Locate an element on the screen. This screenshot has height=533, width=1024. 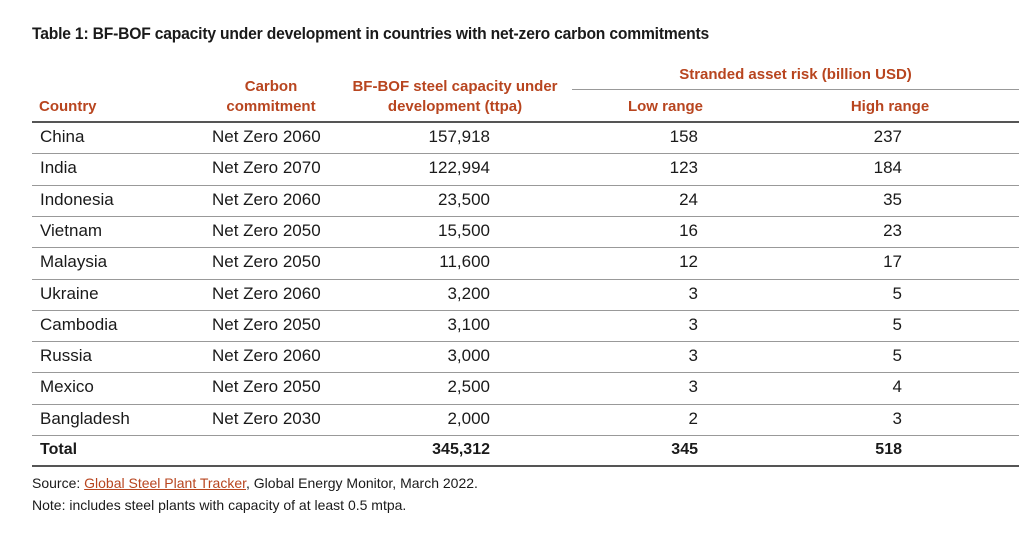
stranded-header-rule is located at coordinates (795, 89).